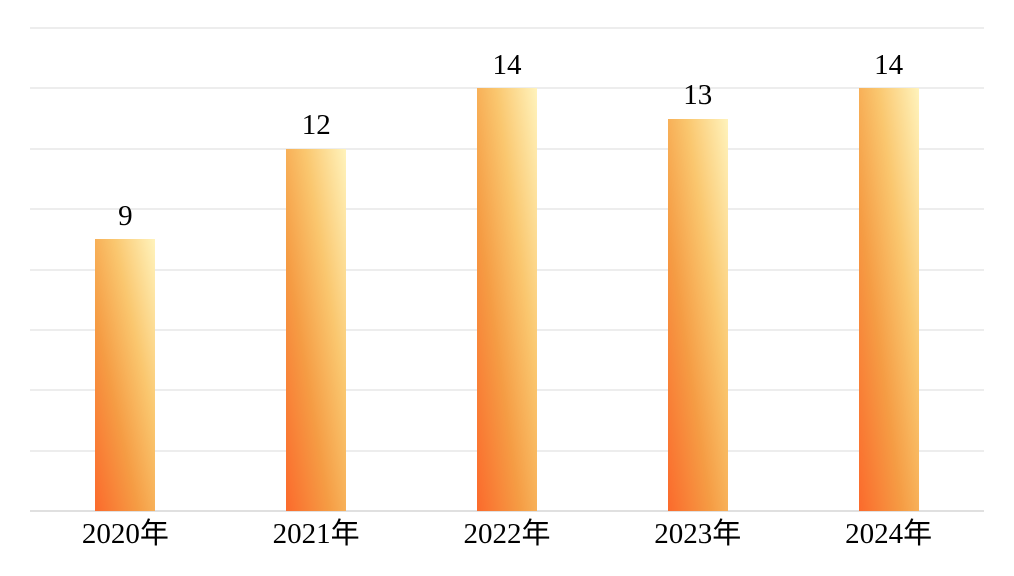 This screenshot has width=1014, height=576. Describe the element at coordinates (316, 125) in the screenshot. I see `bar-value-label: 12` at that location.